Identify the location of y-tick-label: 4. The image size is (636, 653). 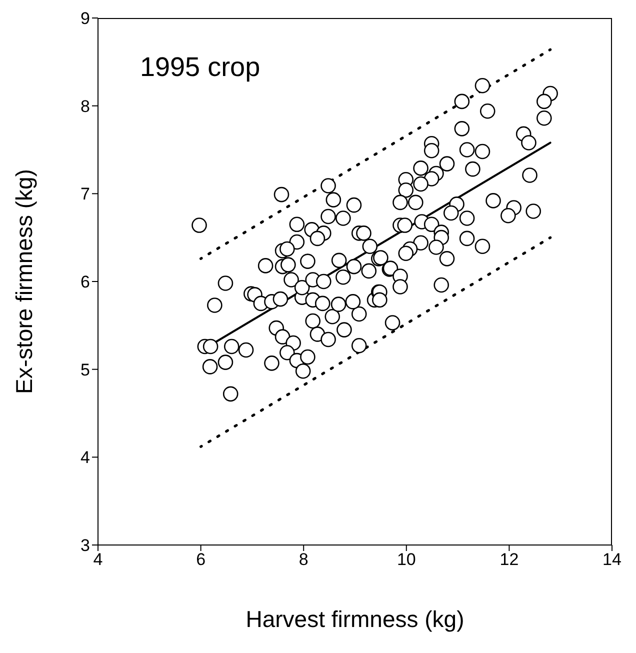
(85, 458).